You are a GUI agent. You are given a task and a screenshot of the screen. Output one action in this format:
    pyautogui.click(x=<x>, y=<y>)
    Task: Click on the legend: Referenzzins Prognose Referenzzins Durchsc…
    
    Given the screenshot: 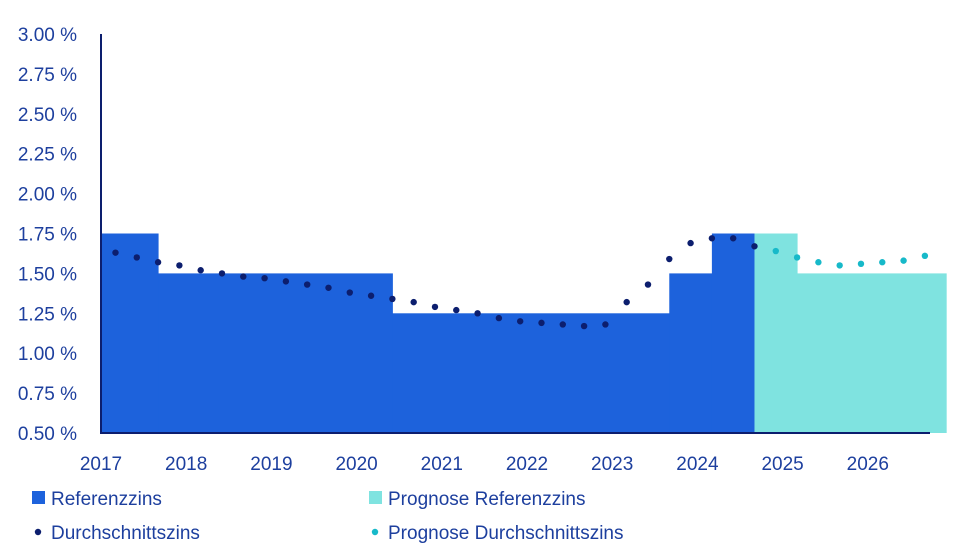 What is the action you would take?
    pyautogui.click(x=328, y=516)
    